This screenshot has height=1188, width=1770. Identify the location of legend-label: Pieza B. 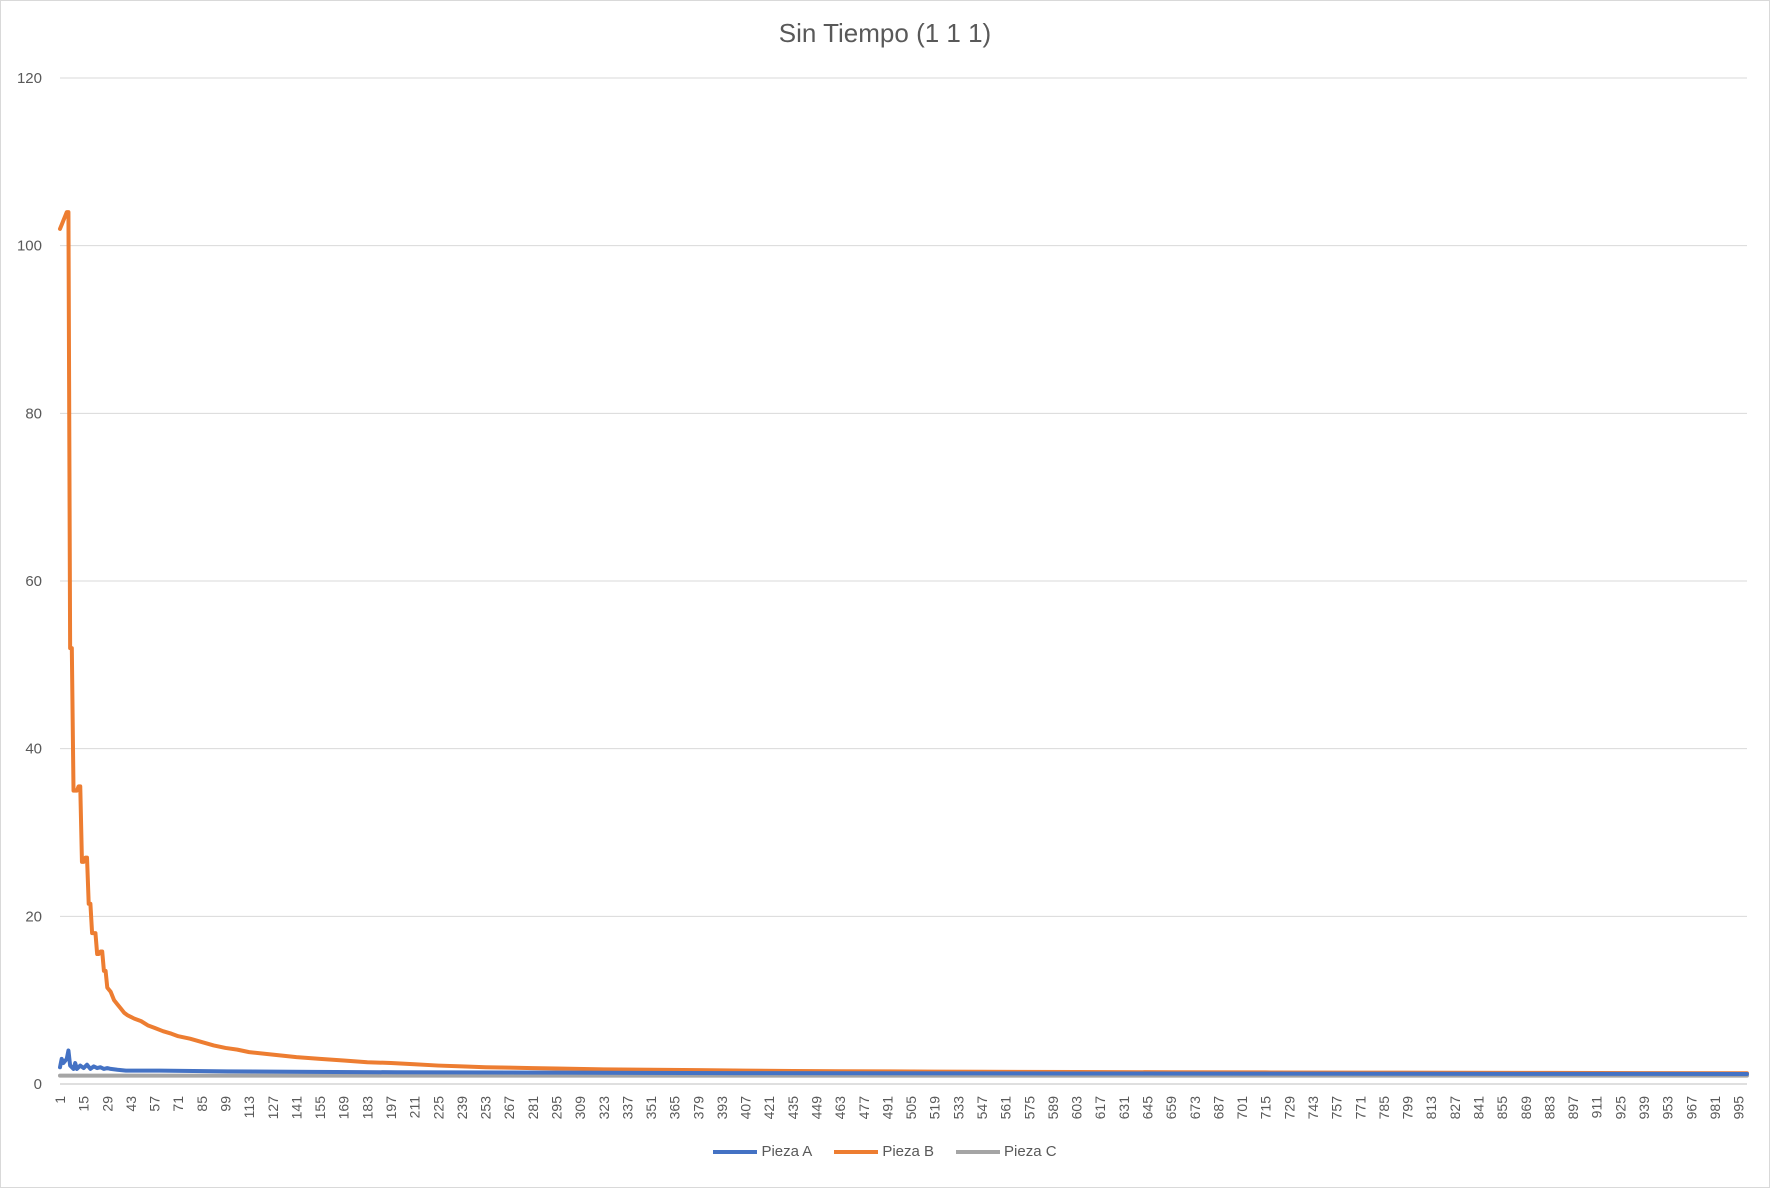
(908, 1151).